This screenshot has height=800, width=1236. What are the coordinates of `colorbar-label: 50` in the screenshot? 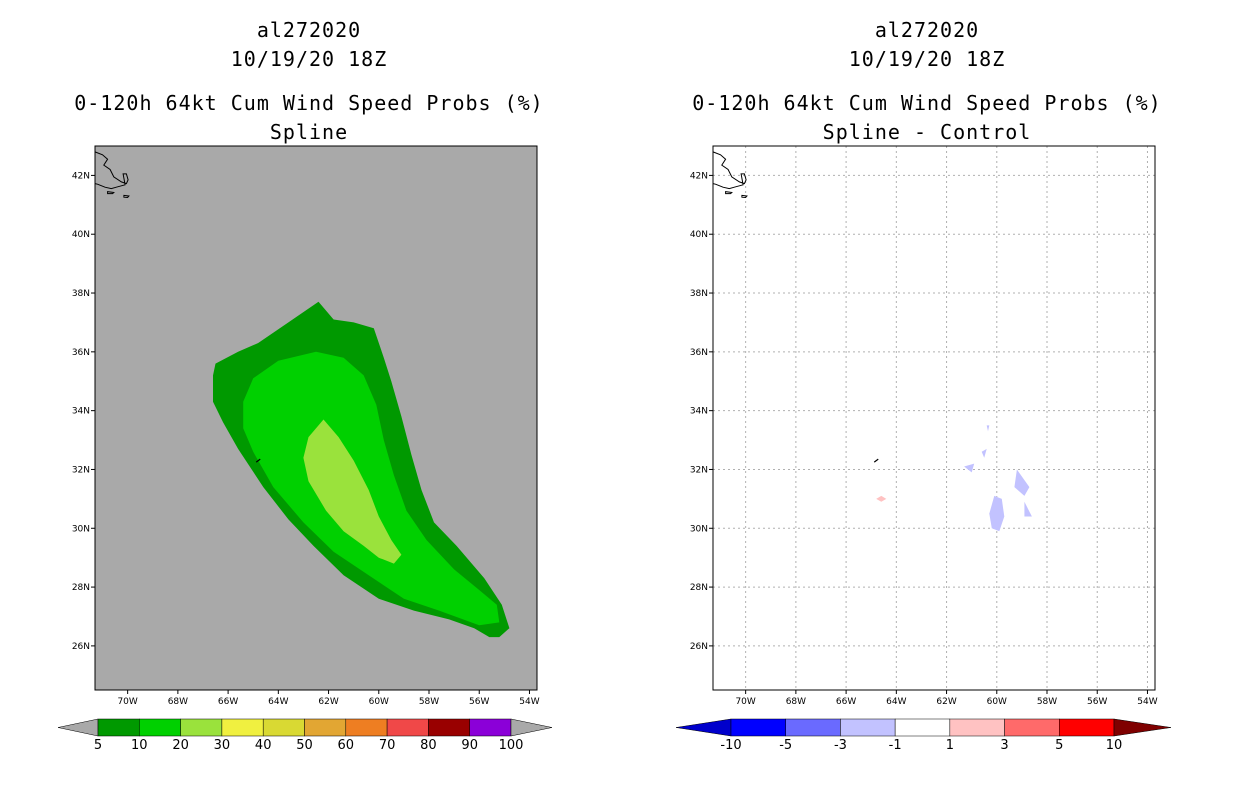 It's located at (304, 745).